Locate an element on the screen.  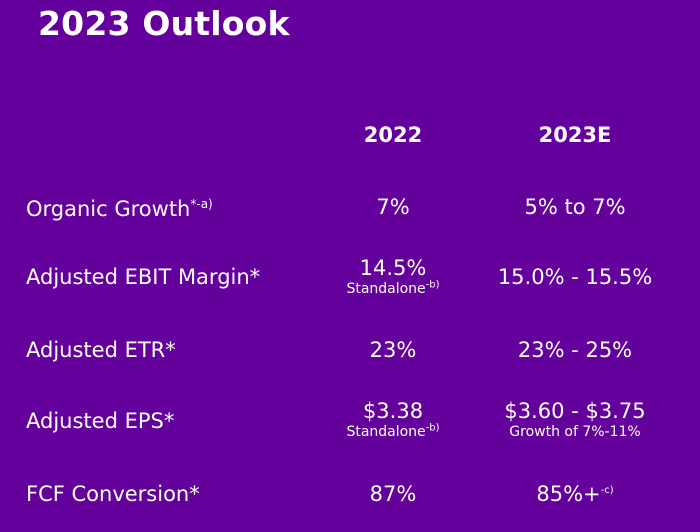
cell-2023e-adjusted-etr: 23% - 25% is located at coordinates (575, 350).